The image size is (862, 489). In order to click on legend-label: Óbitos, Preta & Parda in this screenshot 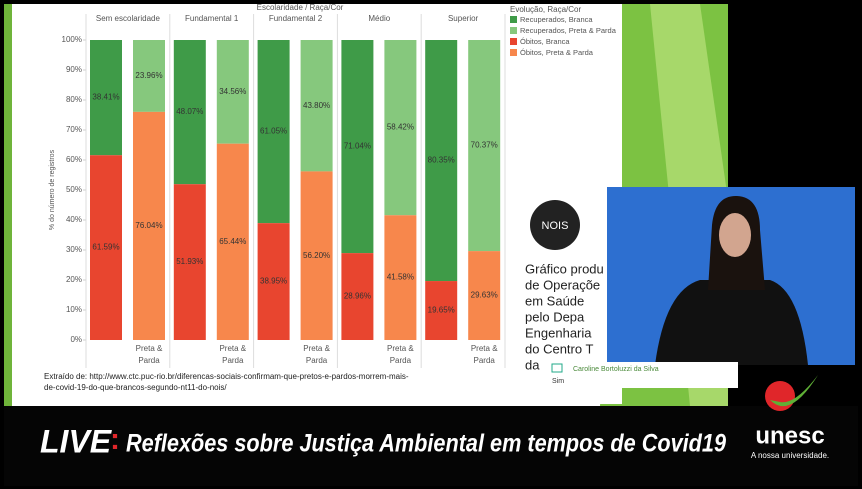, I will do `click(557, 52)`.